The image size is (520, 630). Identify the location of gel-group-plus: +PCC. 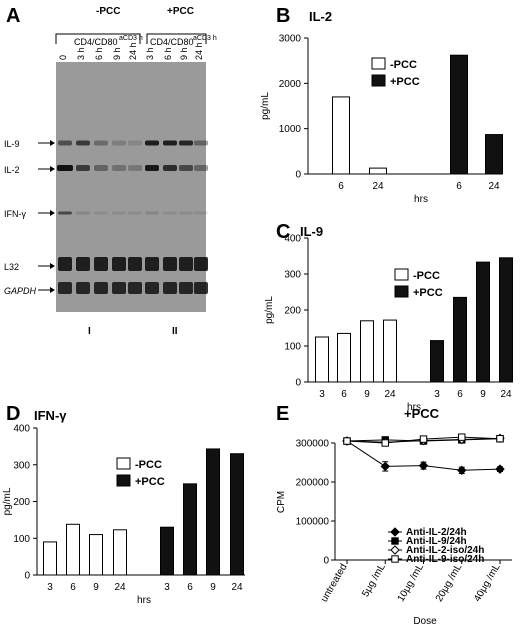
(180, 11).